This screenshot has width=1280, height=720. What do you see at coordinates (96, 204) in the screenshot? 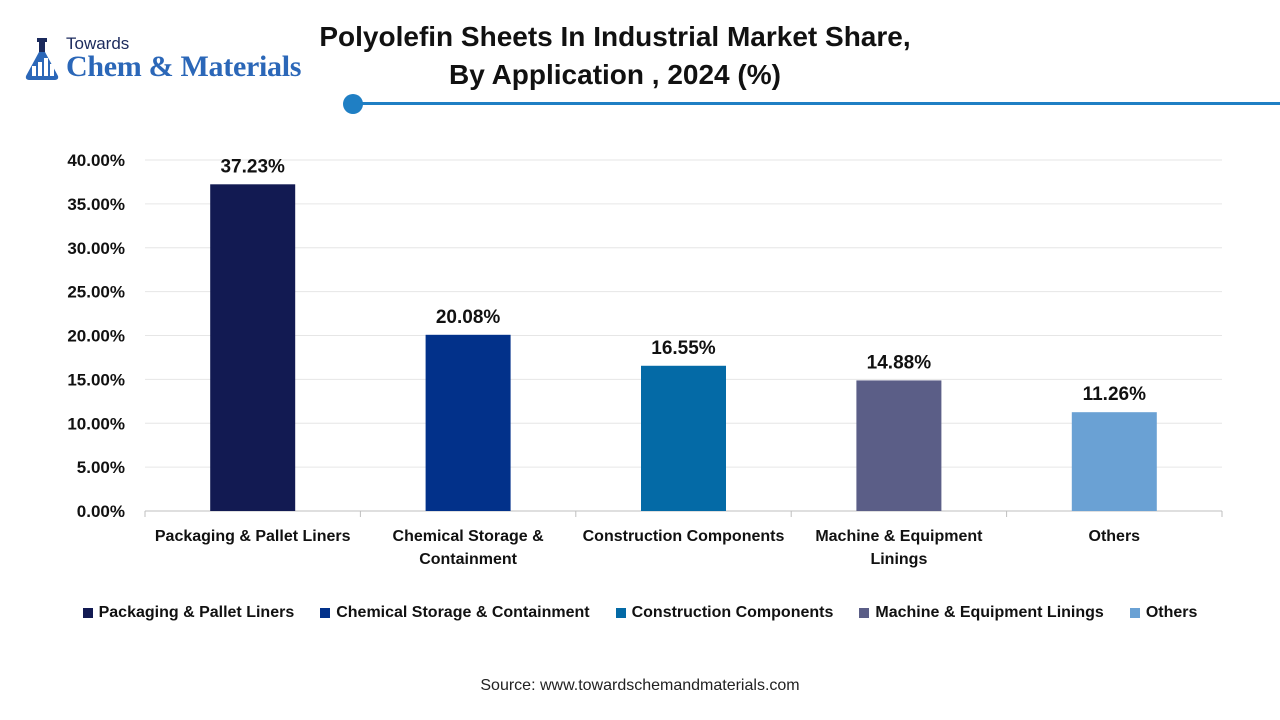
I see `y-tick-label: 35.00%` at bounding box center [96, 204].